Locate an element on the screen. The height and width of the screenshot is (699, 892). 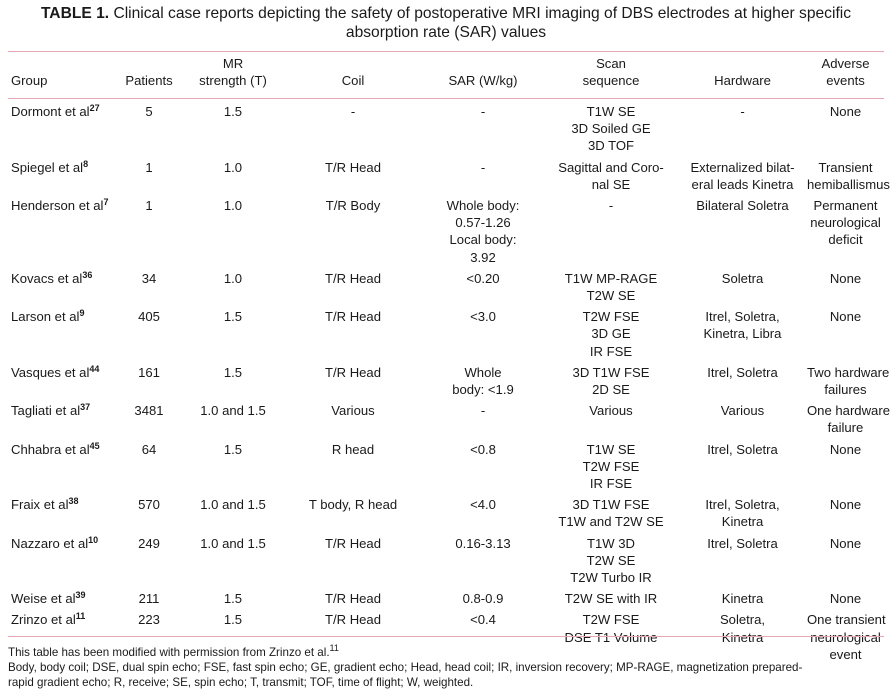
study-name: Kovacs et al is located at coordinates (47, 278).